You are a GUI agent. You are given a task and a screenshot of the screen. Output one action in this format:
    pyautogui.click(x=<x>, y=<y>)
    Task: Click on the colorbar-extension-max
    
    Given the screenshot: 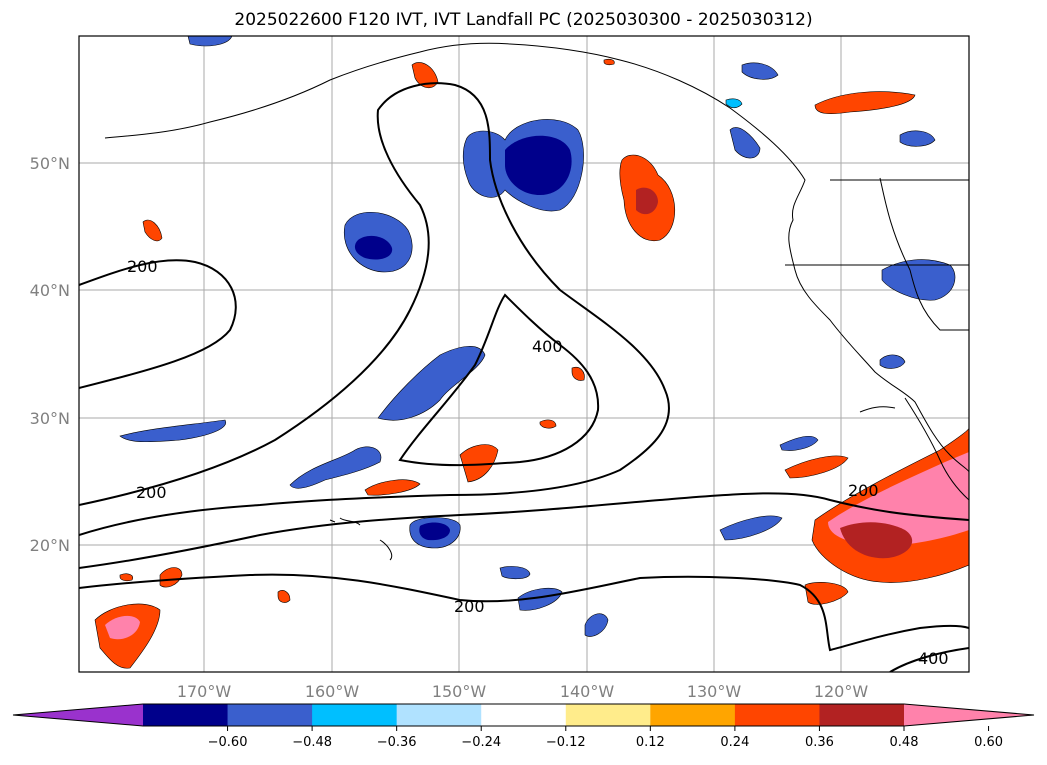 What is the action you would take?
    pyautogui.click(x=969, y=715)
    